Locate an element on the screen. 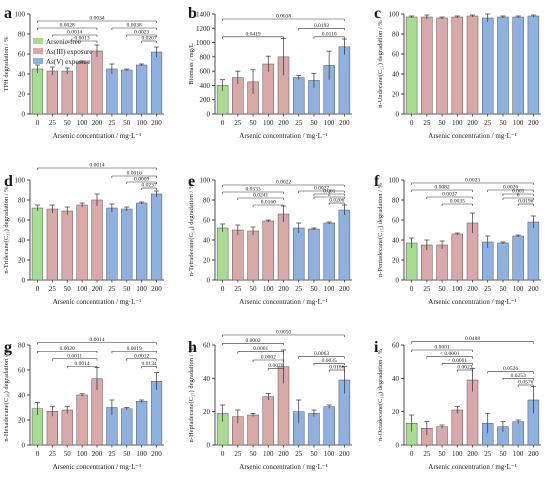  significance-p-value: 0.0488 is located at coordinates (472, 339).